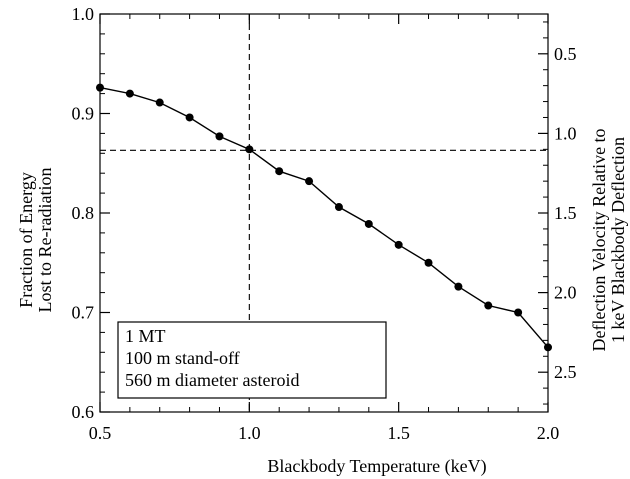 Image resolution: width=630 pixels, height=479 pixels. I want to click on y-axis-ticks: 0.6 0.7 0.8 0.9 1.0, so click(91, 213).